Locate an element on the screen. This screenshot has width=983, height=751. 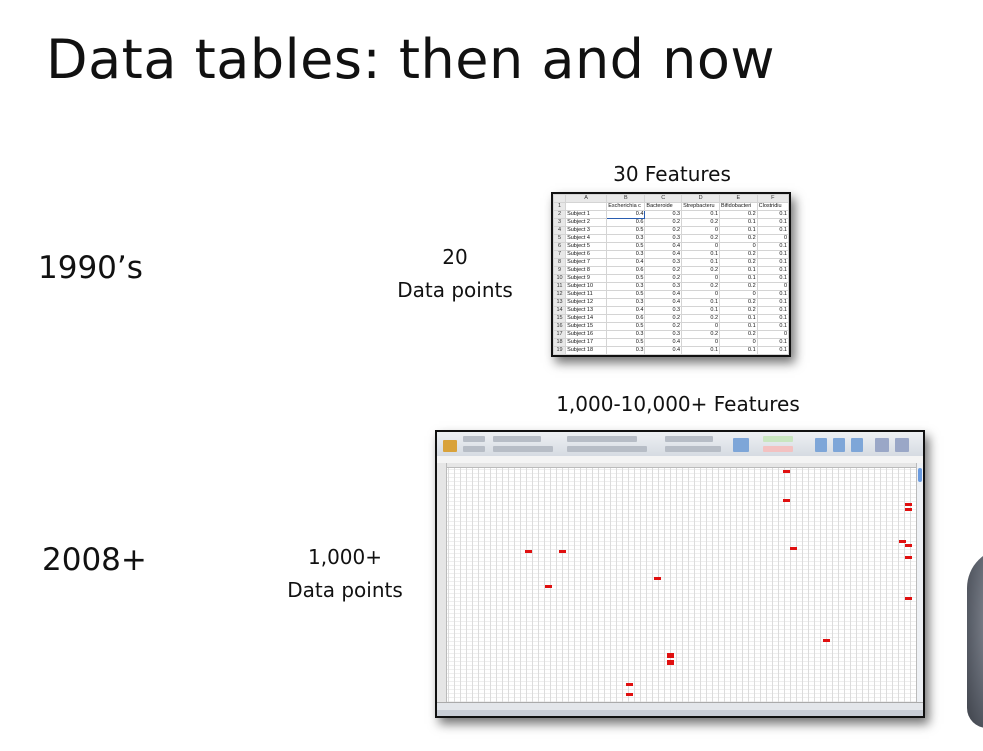
table-row: 5 Subject 4 0.3 0.3 0.2 0.2 0 is located at coordinates (671, 238).